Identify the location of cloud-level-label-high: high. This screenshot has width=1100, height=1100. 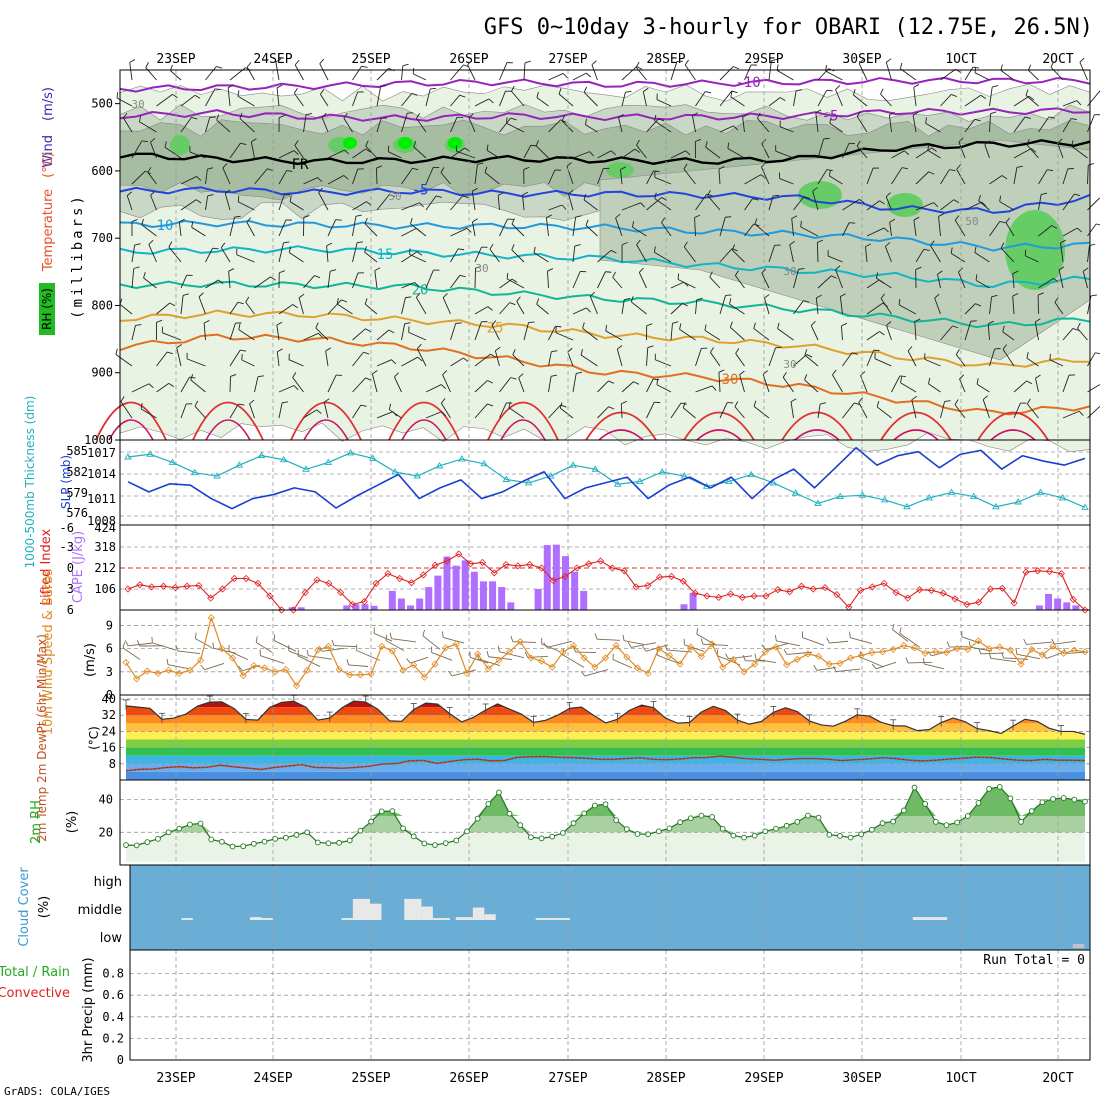
(108, 882).